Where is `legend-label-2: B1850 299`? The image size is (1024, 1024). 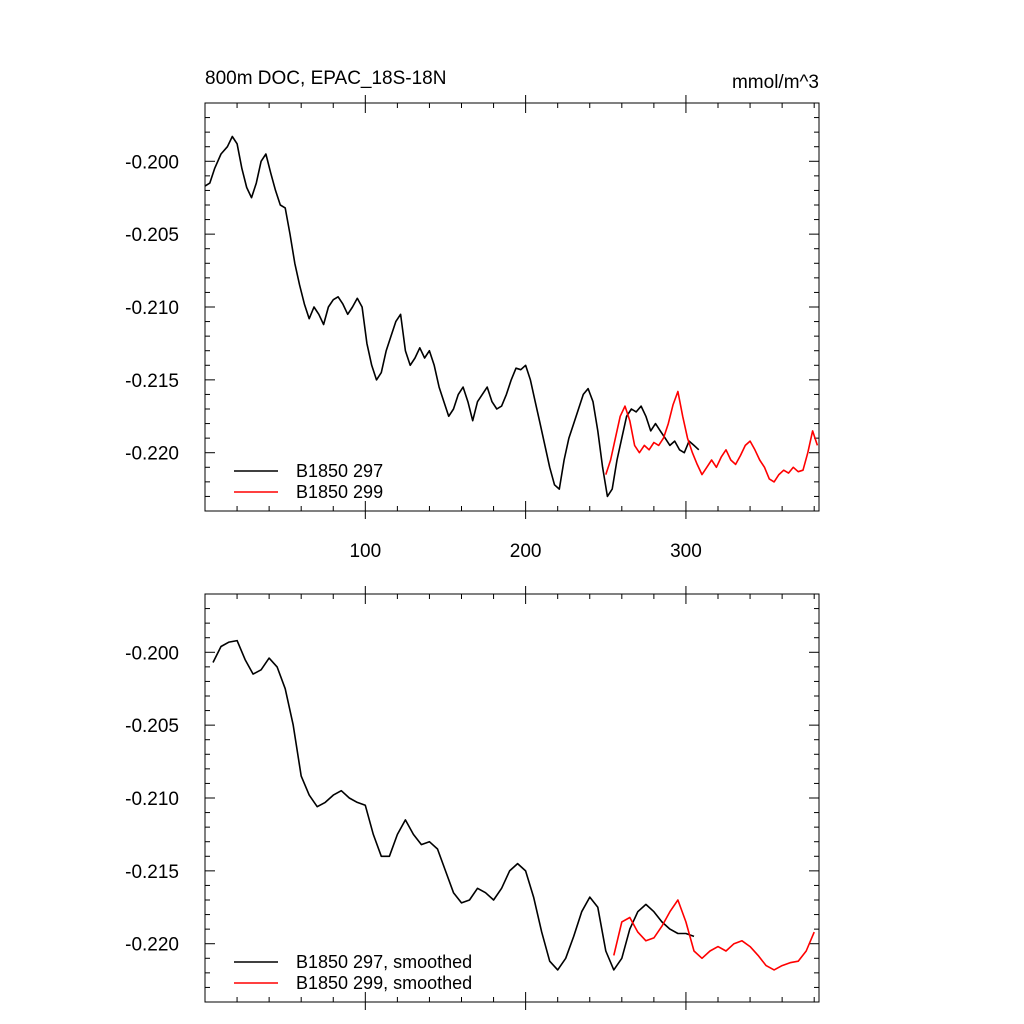
legend-label-2: B1850 299 is located at coordinates (339, 492).